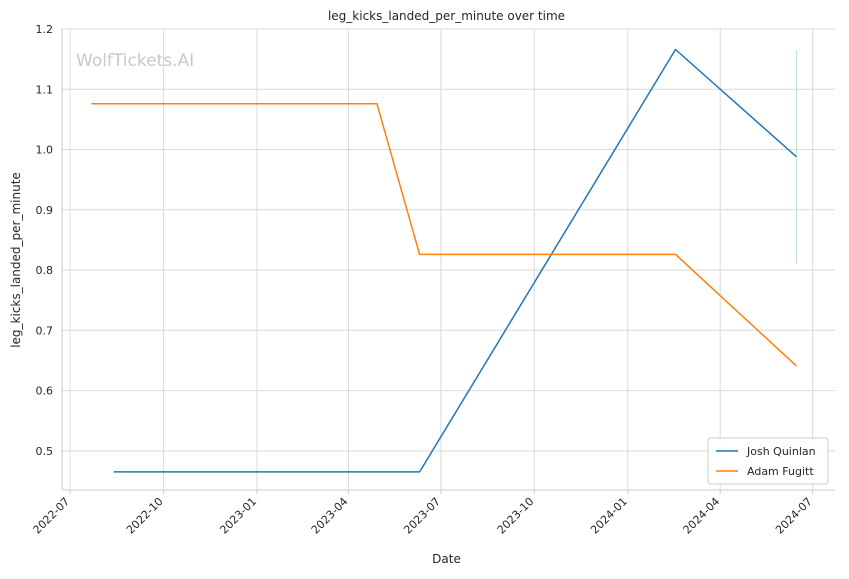 This screenshot has height=579, width=849. I want to click on y-axis-label: leg_kicks_landed_per_minute, so click(16, 260).